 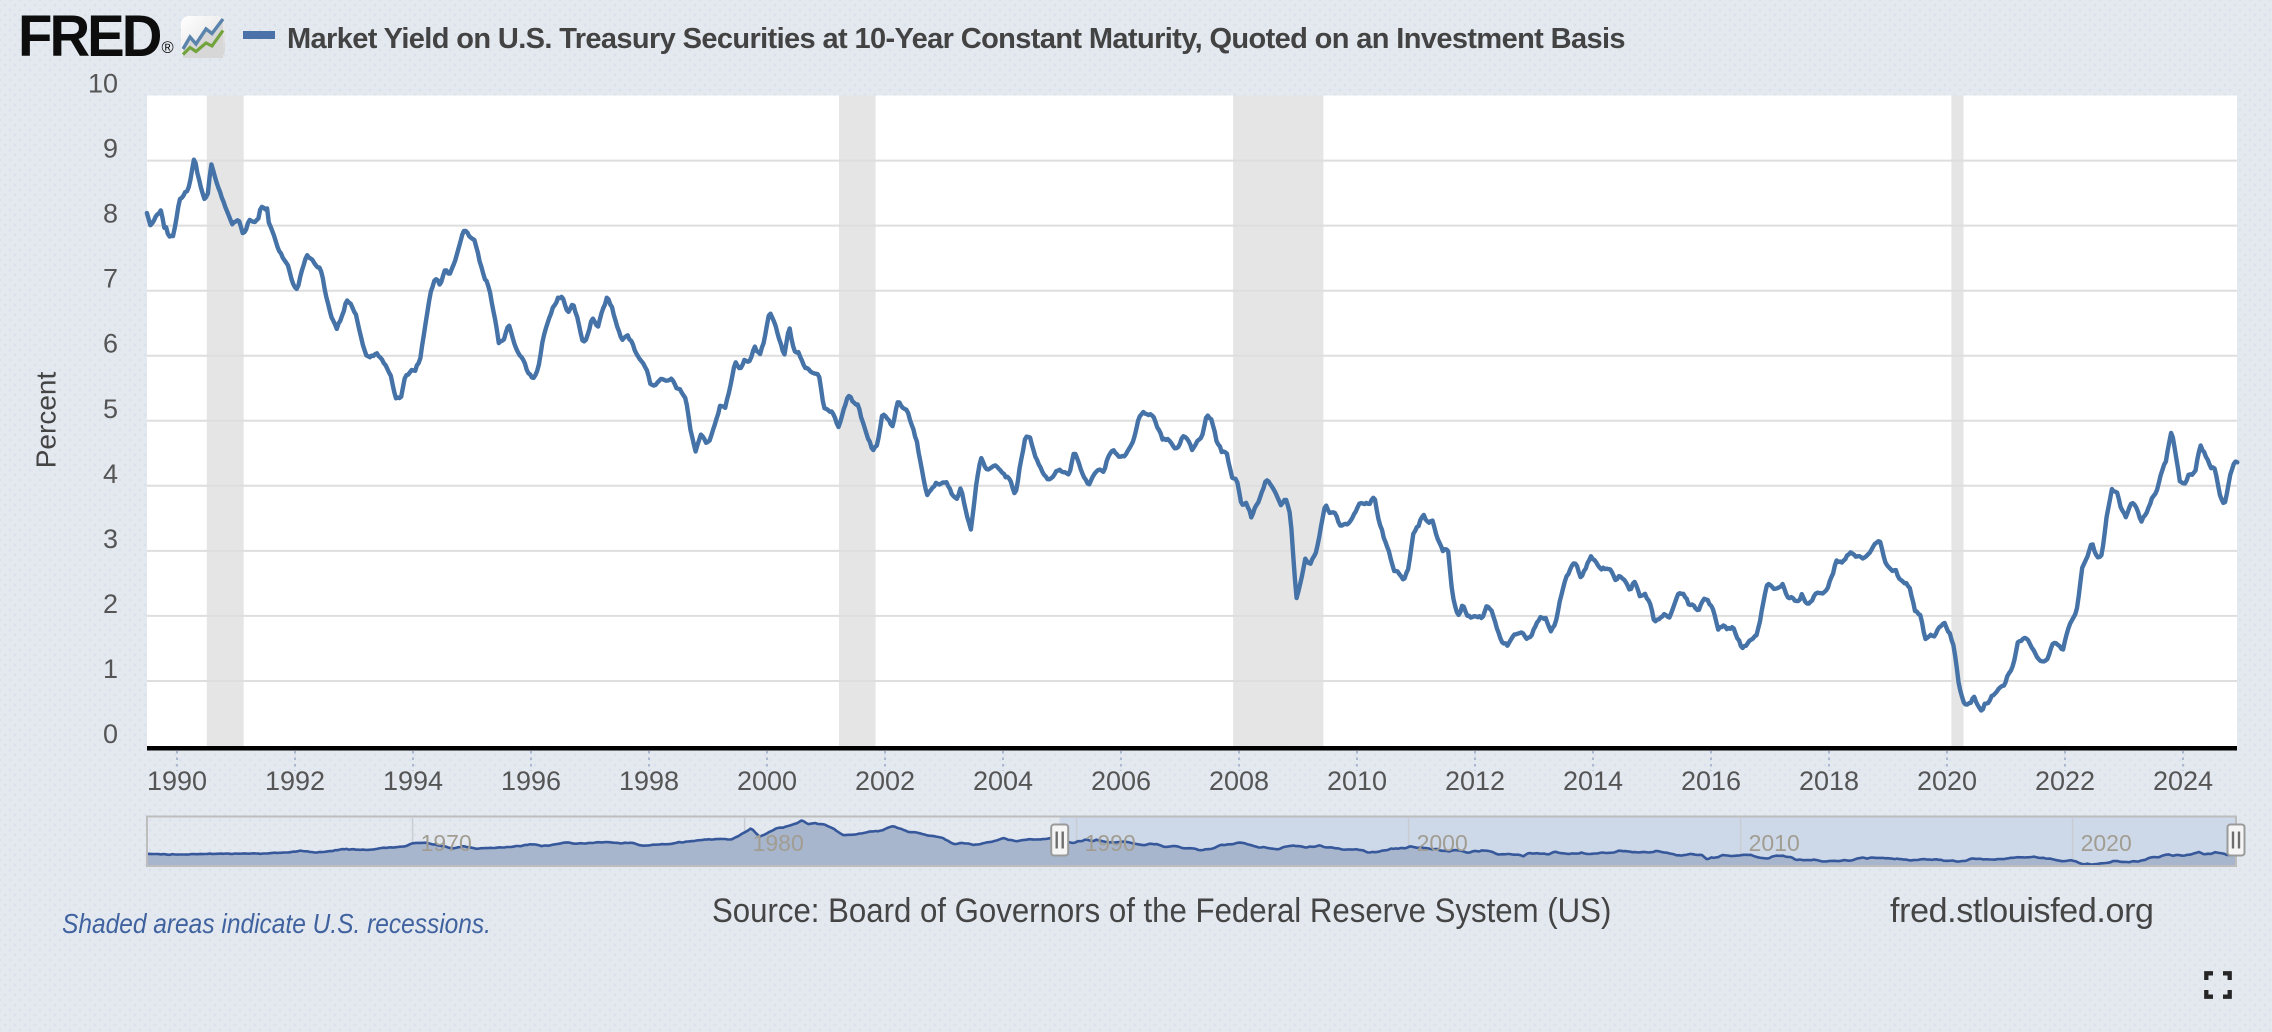 What do you see at coordinates (110, 409) in the screenshot?
I see `svg-text: 5` at bounding box center [110, 409].